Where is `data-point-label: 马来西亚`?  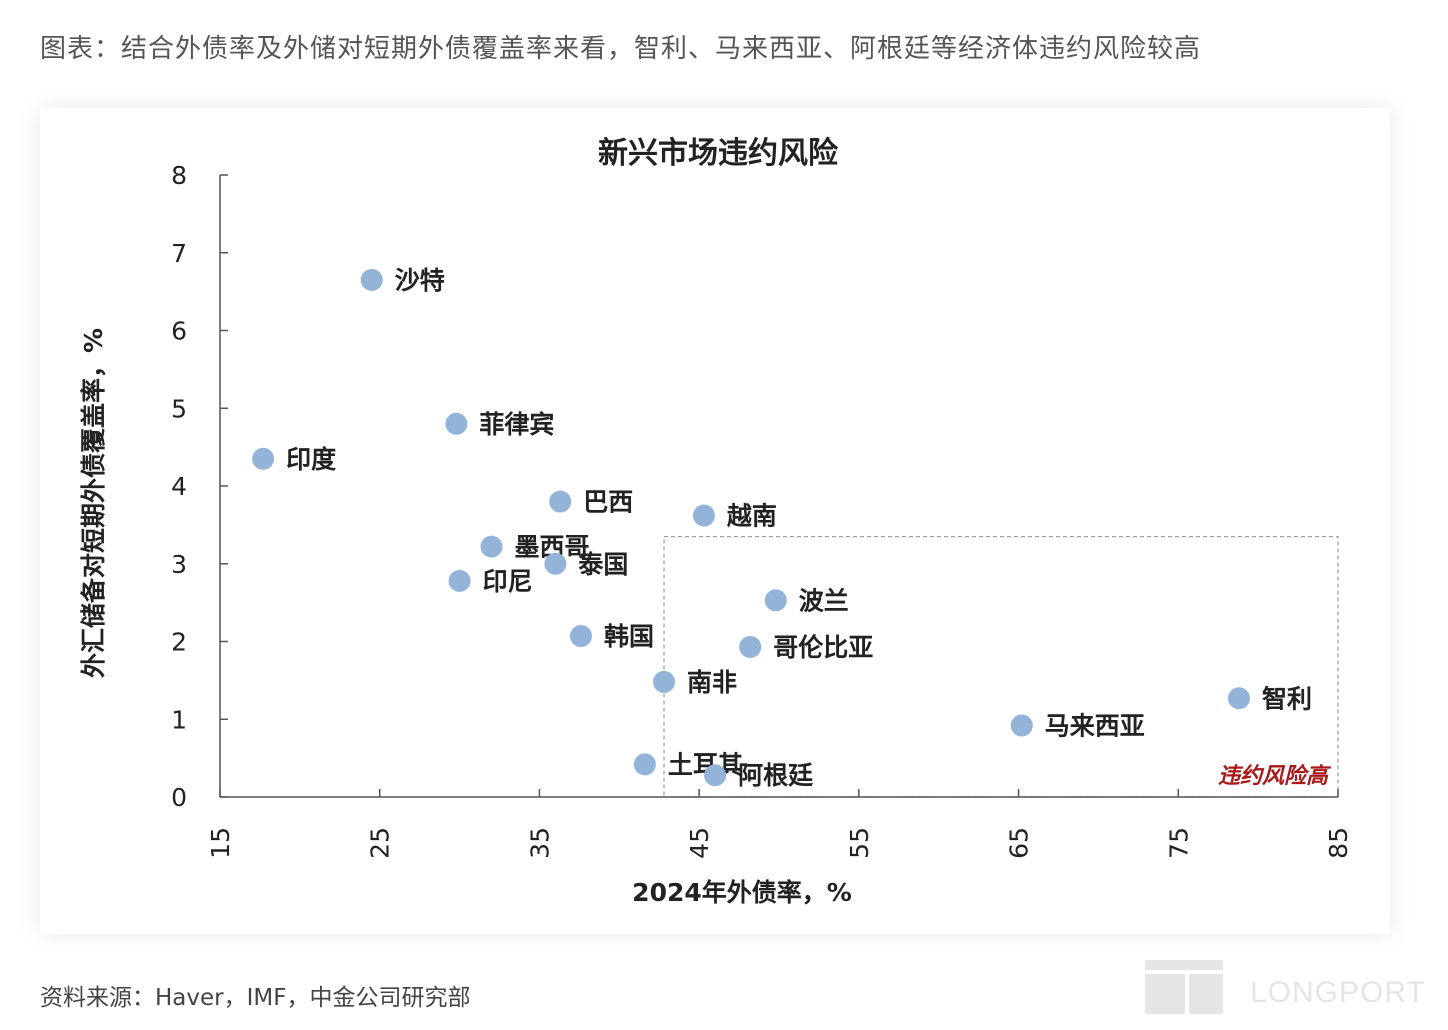
data-point-label: 马来西亚 is located at coordinates (1095, 725).